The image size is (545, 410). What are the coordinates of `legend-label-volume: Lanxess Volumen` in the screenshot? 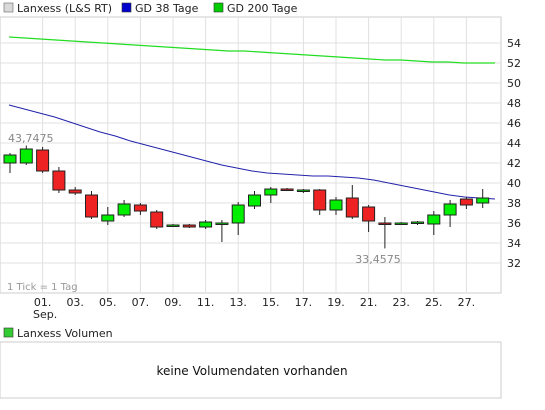 It's located at (65, 333).